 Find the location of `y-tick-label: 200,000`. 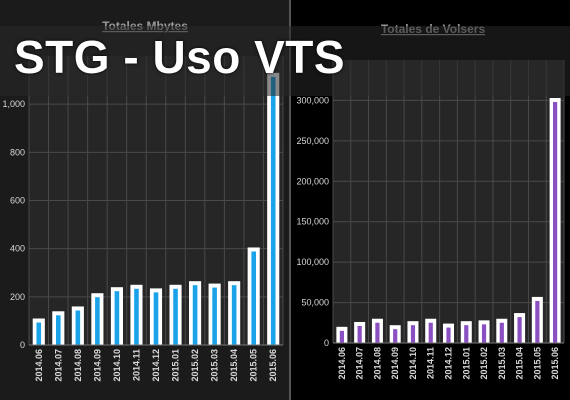

y-tick-label: 200,000 is located at coordinates (312, 181).